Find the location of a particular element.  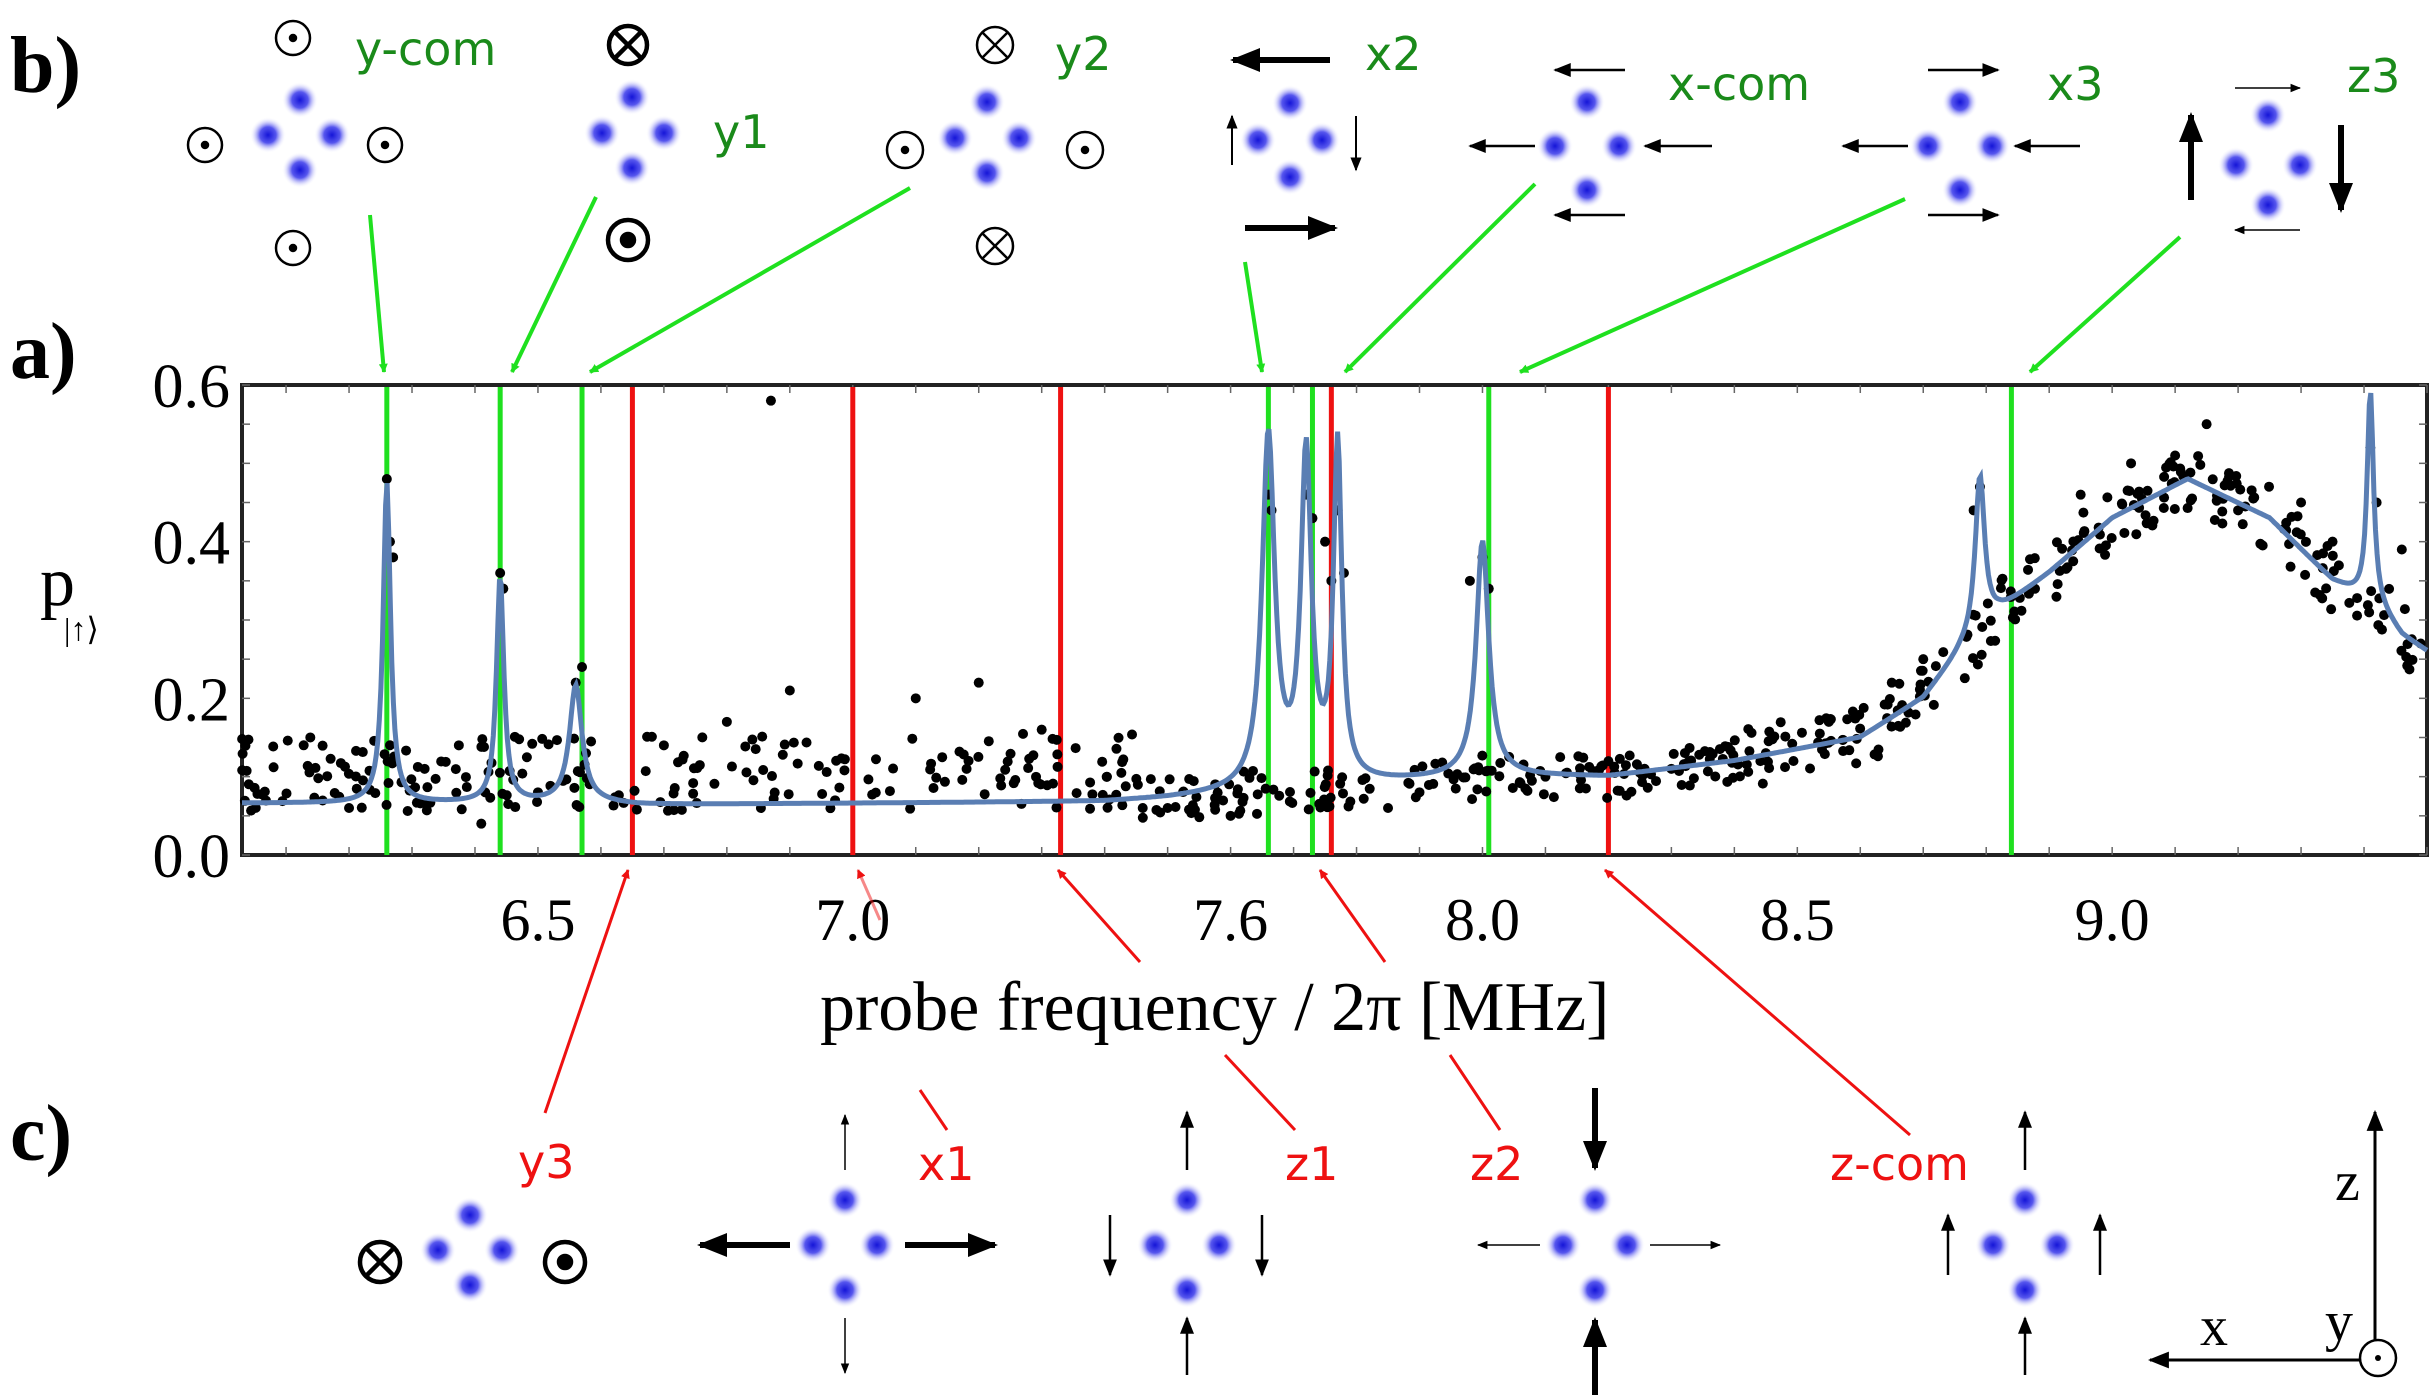

mode-label-y2: y2 is located at coordinates (1083, 54).